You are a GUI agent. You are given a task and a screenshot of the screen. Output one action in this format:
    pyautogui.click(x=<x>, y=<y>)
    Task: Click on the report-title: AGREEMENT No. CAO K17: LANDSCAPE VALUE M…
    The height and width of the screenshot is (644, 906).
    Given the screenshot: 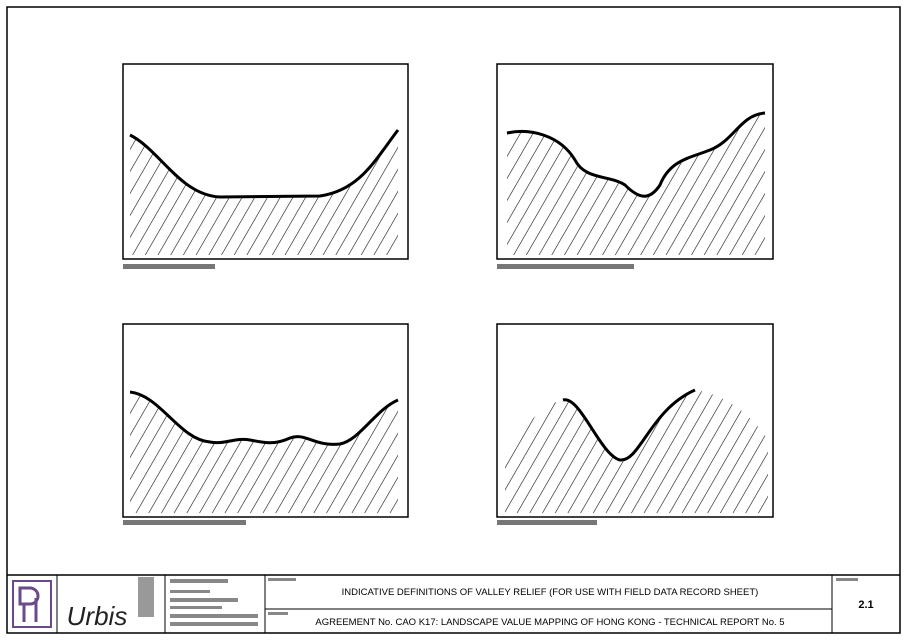 What is the action you would take?
    pyautogui.click(x=549, y=622)
    